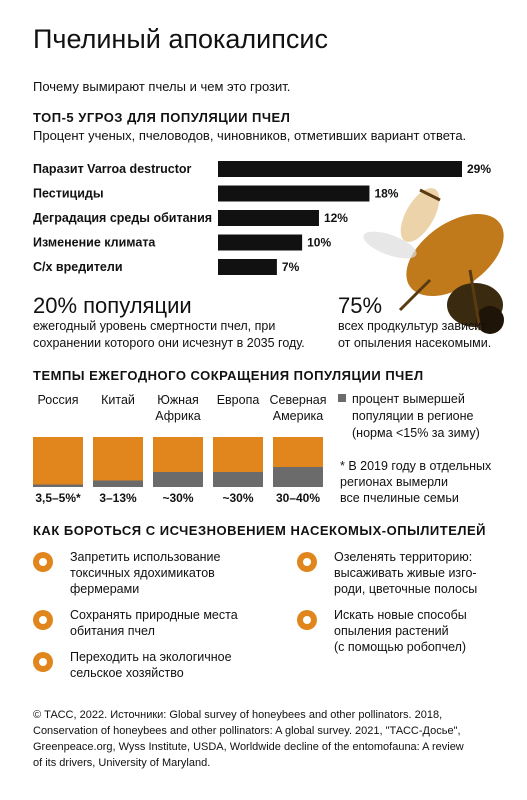 This screenshot has width=527, height=800. What do you see at coordinates (386, 194) in the screenshot?
I see `value-label: 18%` at bounding box center [386, 194].